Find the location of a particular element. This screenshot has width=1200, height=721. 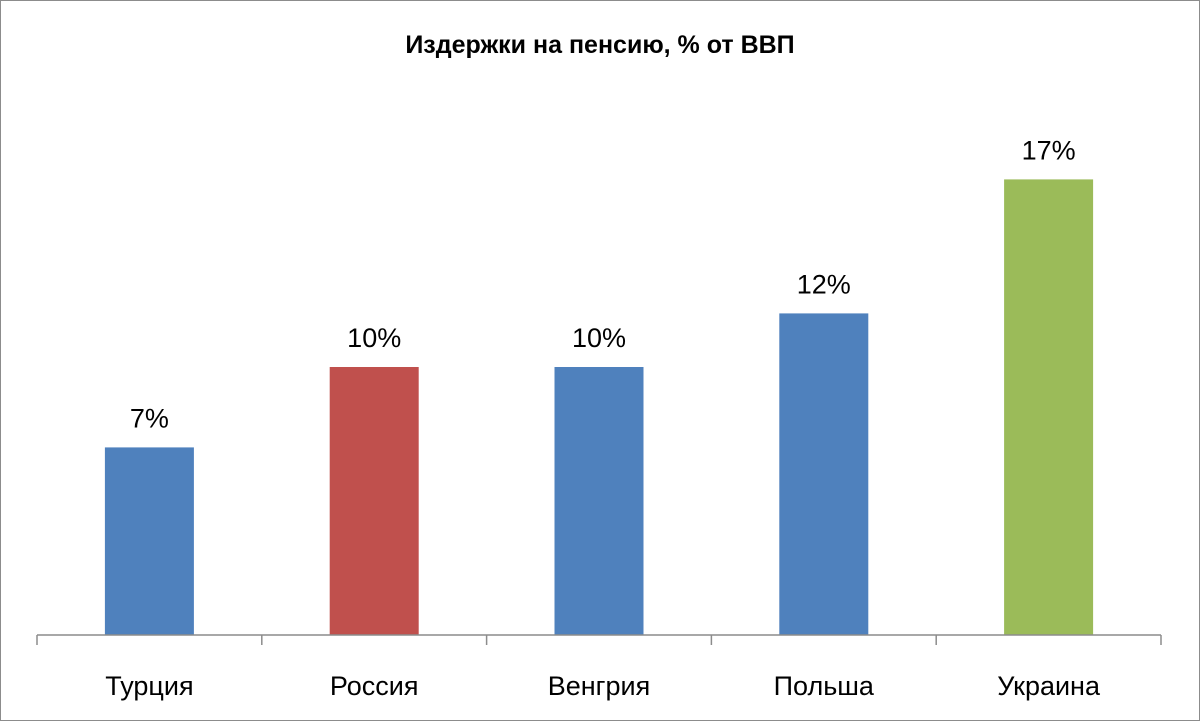

data-label-4: 17% is located at coordinates (1049, 150).